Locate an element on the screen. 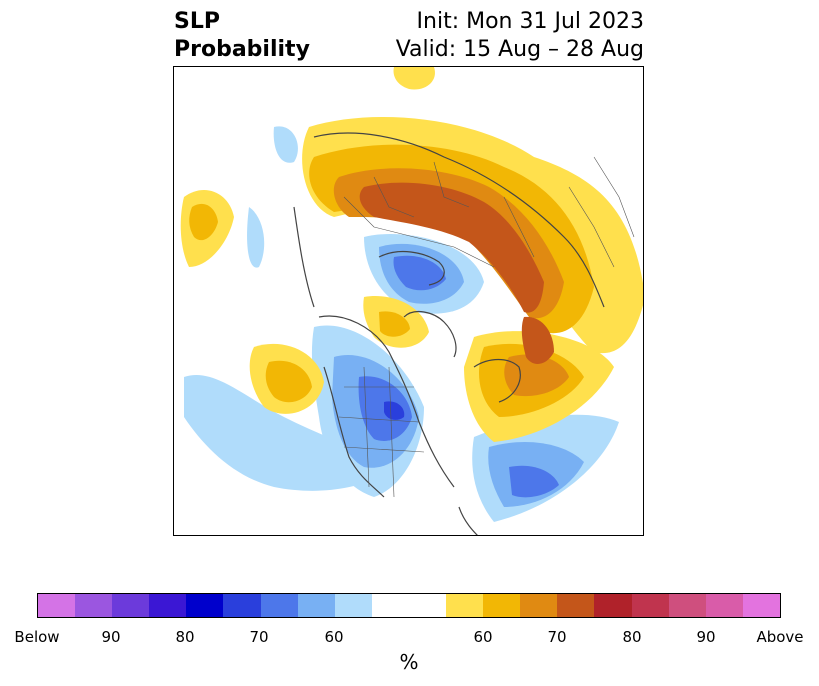 The image size is (819, 686). colorbar is located at coordinates (409, 605).